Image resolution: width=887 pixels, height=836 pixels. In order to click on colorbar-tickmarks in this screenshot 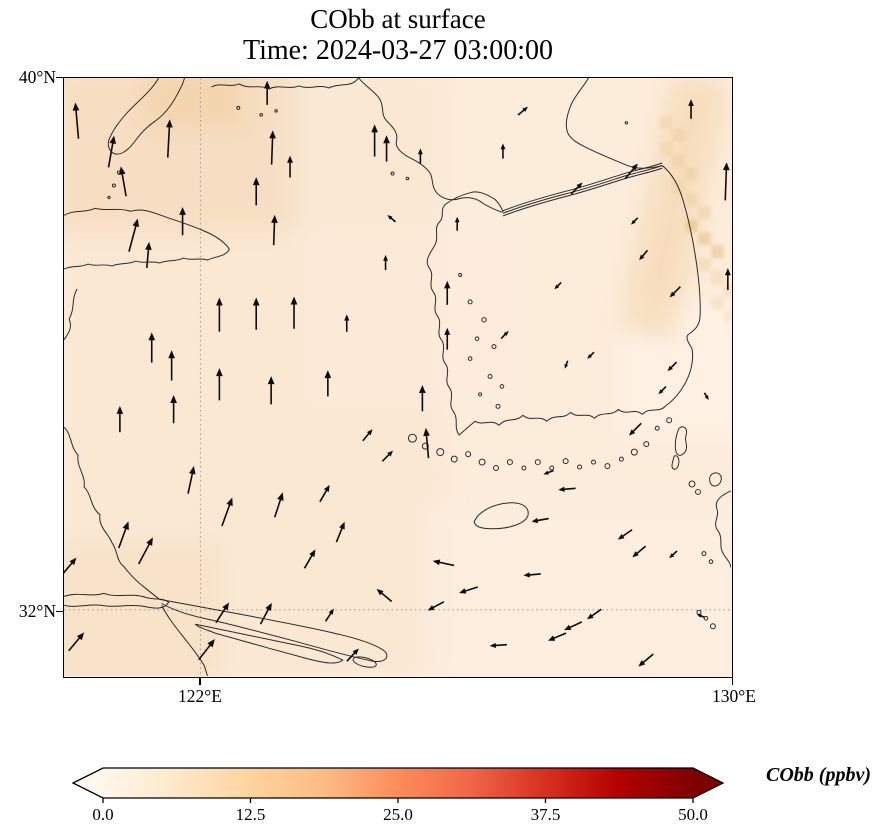, I will do `click(398, 800)`.